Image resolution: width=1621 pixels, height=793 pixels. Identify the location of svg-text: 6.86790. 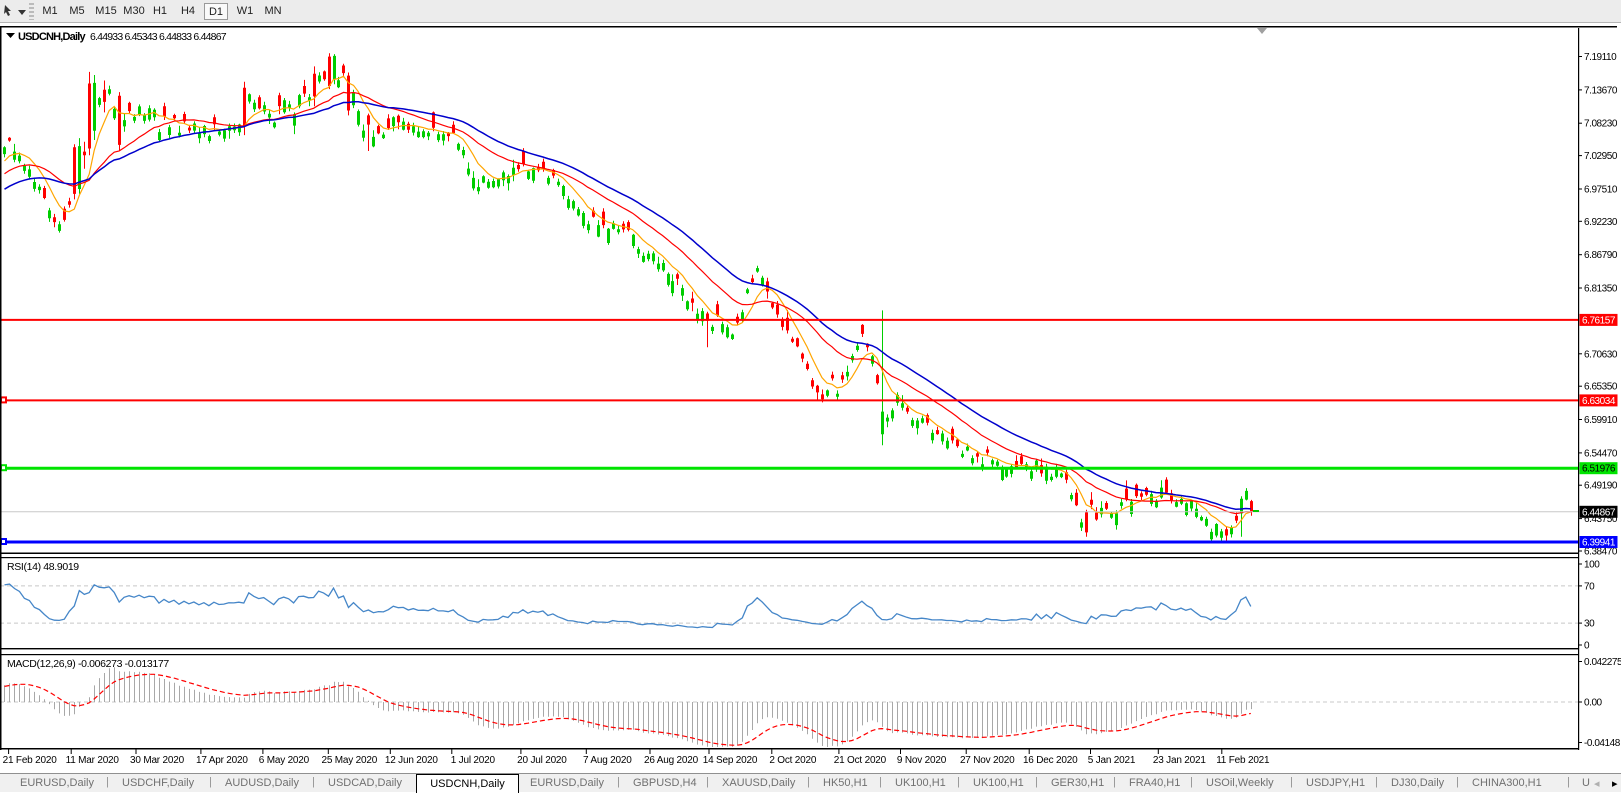
(1601, 255).